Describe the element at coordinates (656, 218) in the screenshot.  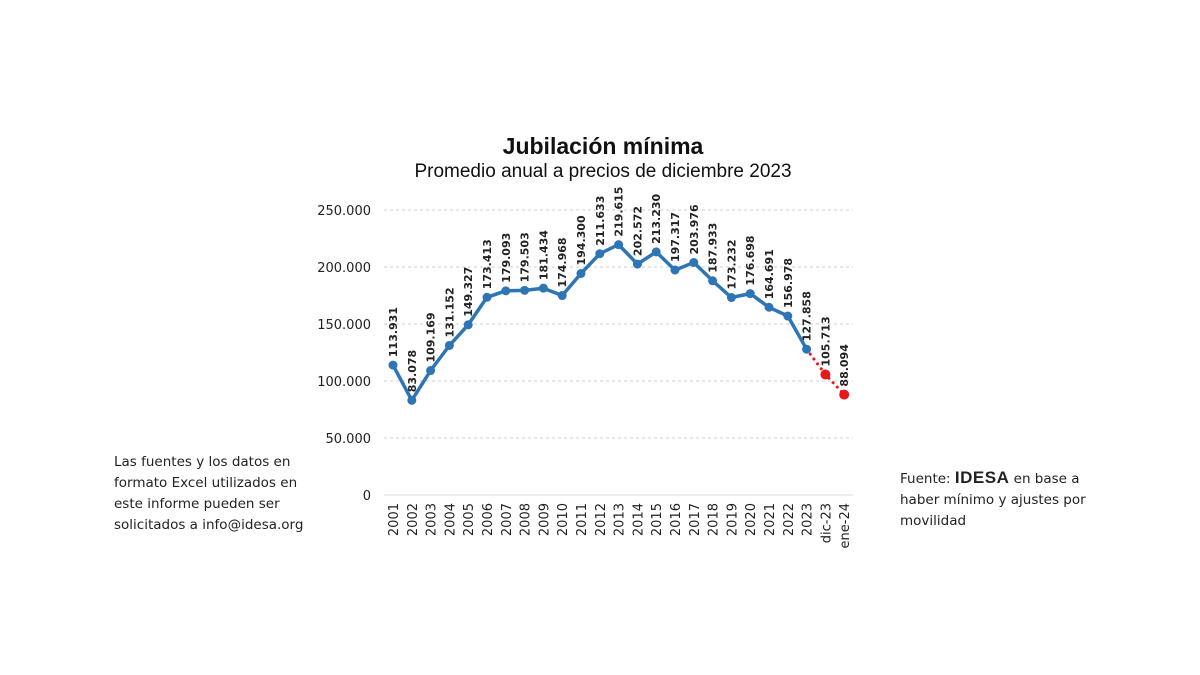
I see `data-label: 213.230` at that location.